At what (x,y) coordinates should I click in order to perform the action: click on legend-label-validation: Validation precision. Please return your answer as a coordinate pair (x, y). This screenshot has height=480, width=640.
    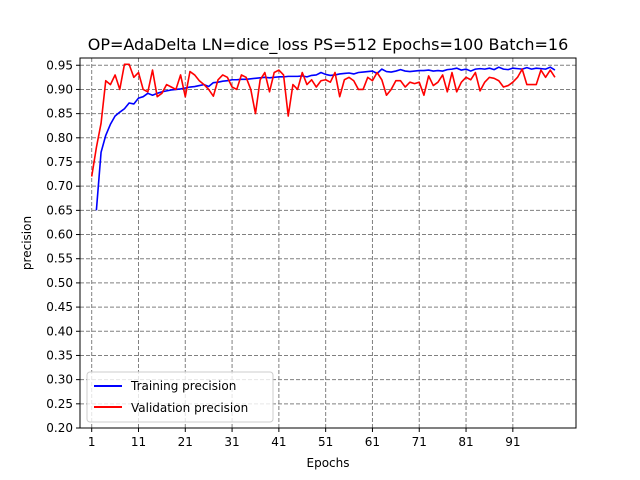
    Looking at the image, I should click on (189, 408).